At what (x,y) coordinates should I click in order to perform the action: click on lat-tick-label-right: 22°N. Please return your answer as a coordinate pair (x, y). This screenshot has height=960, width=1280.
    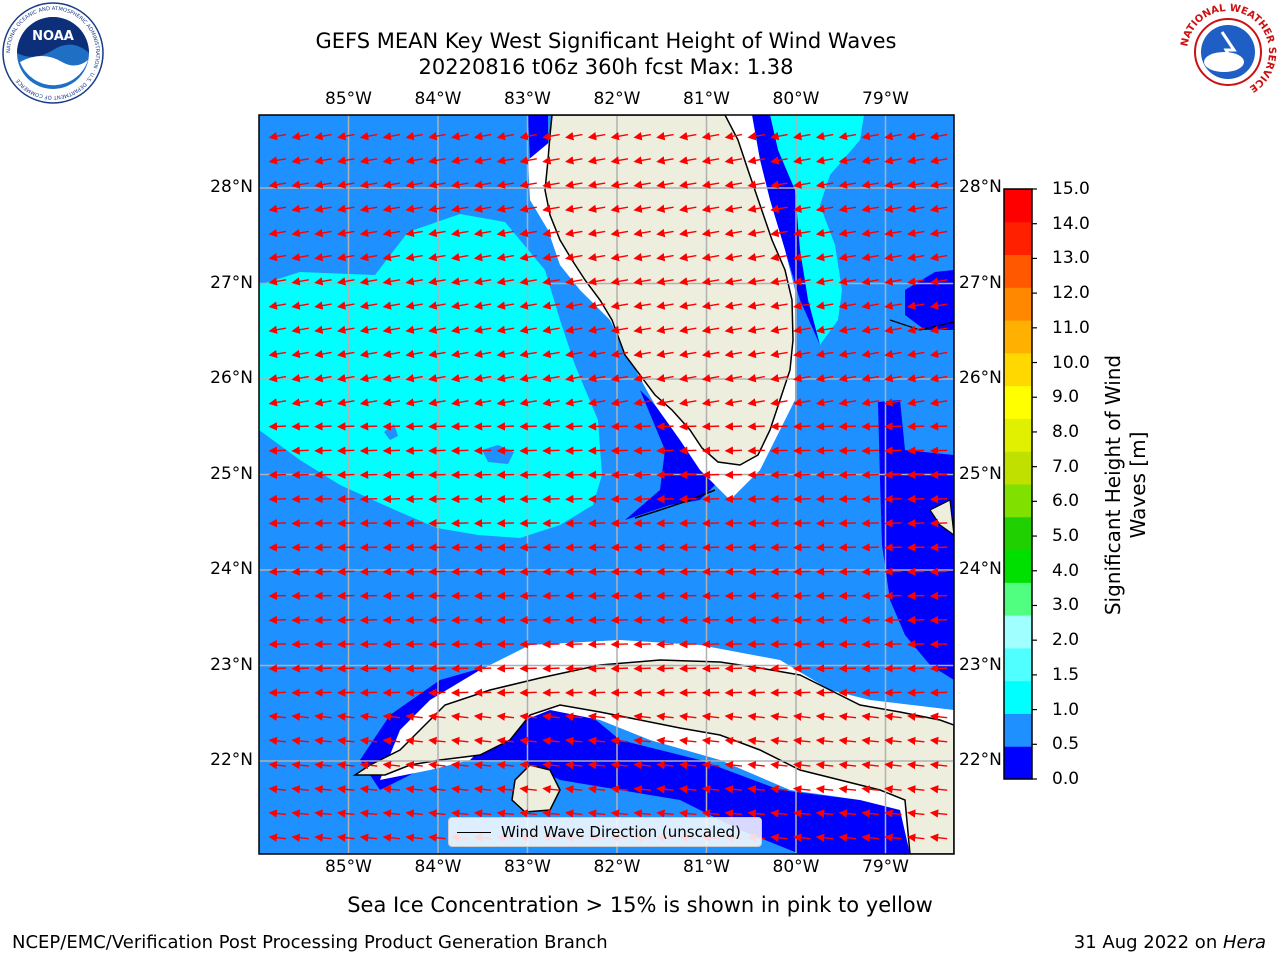
    Looking at the image, I should click on (980, 760).